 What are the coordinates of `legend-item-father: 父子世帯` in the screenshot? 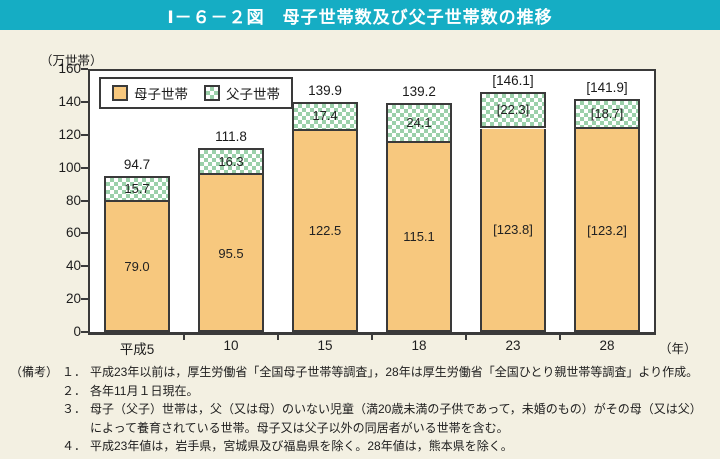 It's located at (242, 93).